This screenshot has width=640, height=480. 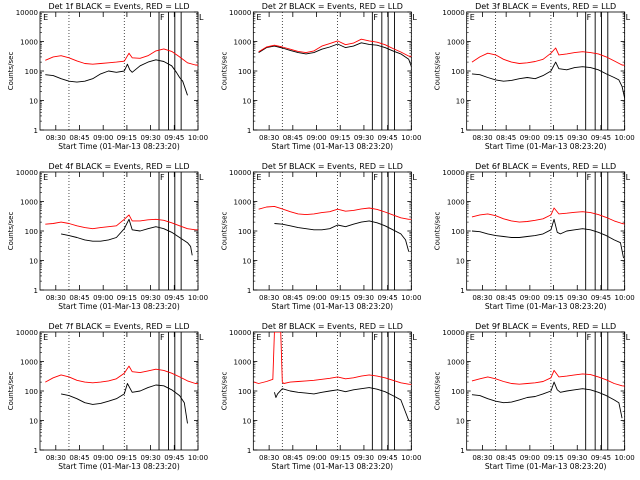 I want to click on panel-title: Det 8f BLACK = Events, RED = LLD, so click(x=332, y=326).